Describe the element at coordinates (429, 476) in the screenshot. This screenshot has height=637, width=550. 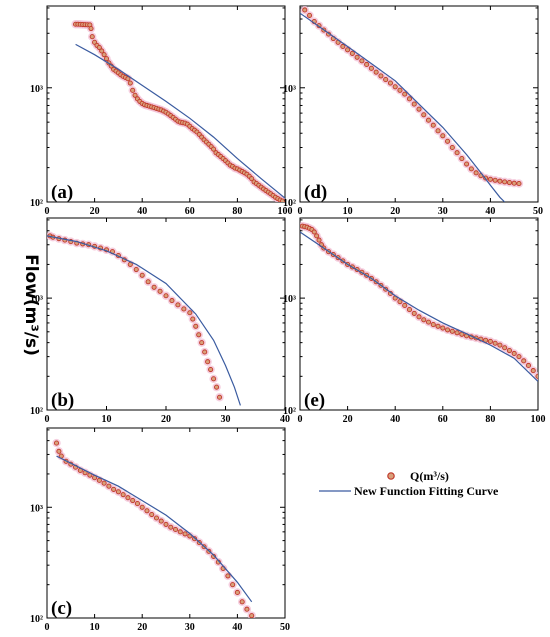
I see `legend-observed-label: Q(m³/s)` at that location.